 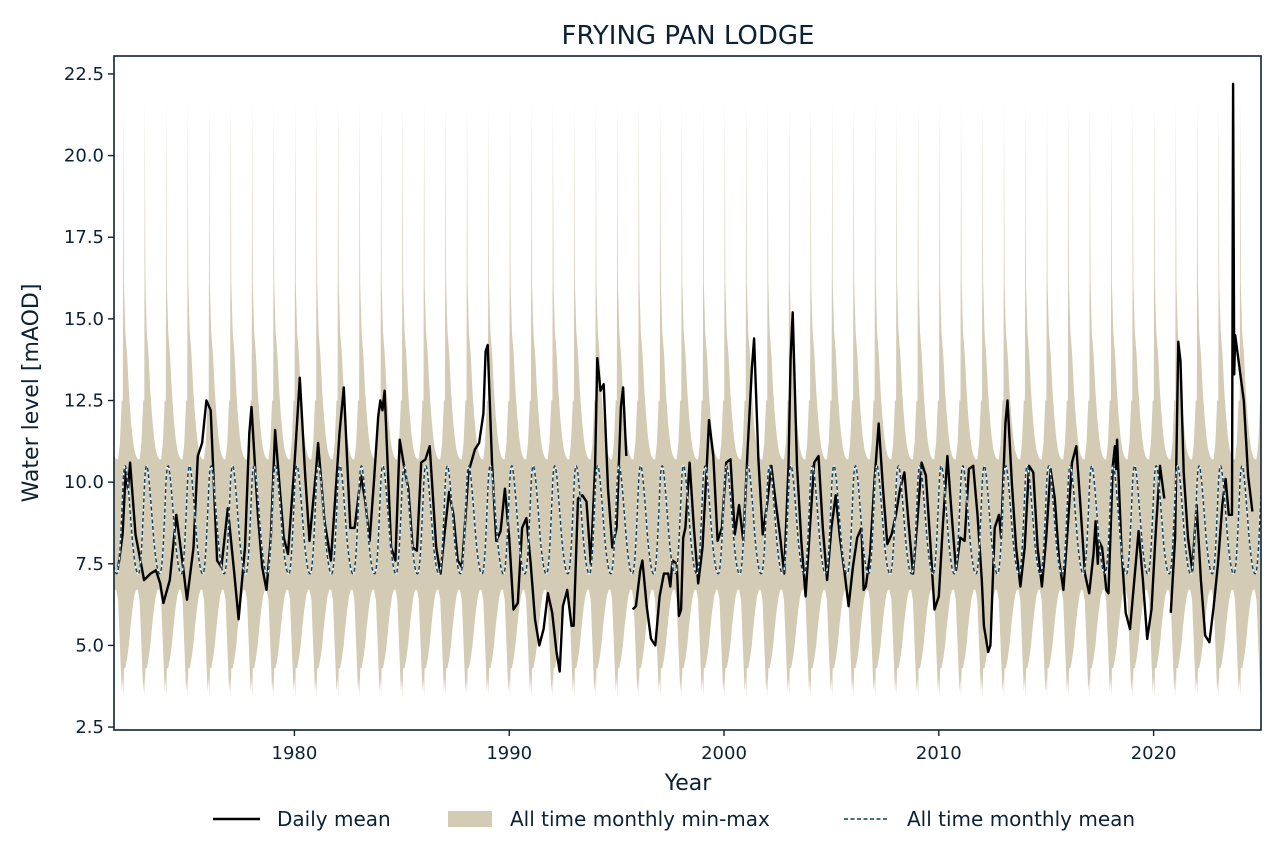 I want to click on legend-min-max-label: All time monthly min-max, so click(x=640, y=819).